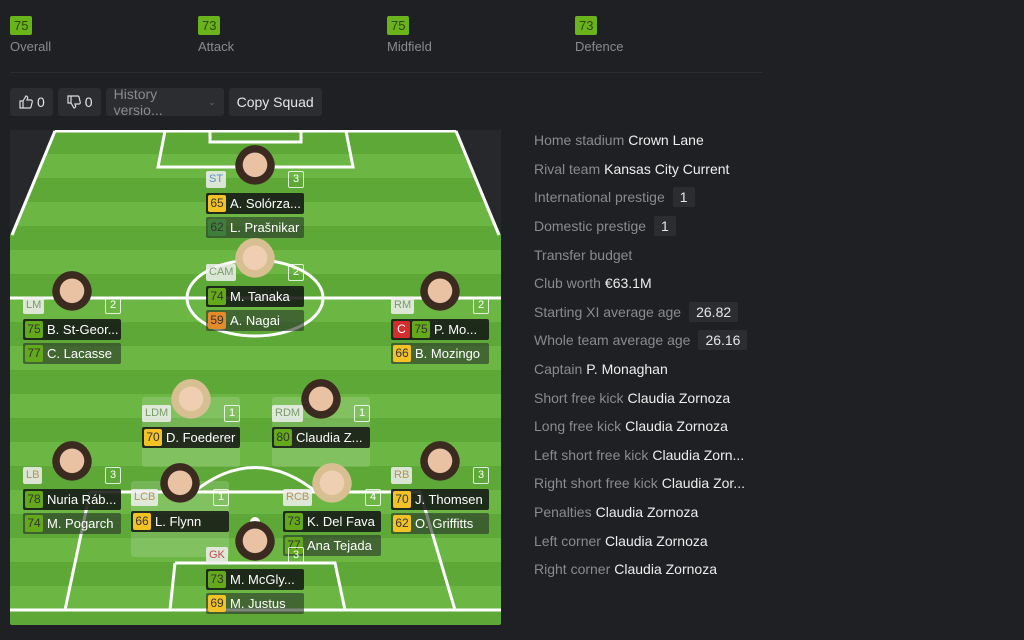 Image resolution: width=1024 pixels, height=640 pixels. I want to click on substitute-row: 74 M. Pogarch, so click(72, 523).